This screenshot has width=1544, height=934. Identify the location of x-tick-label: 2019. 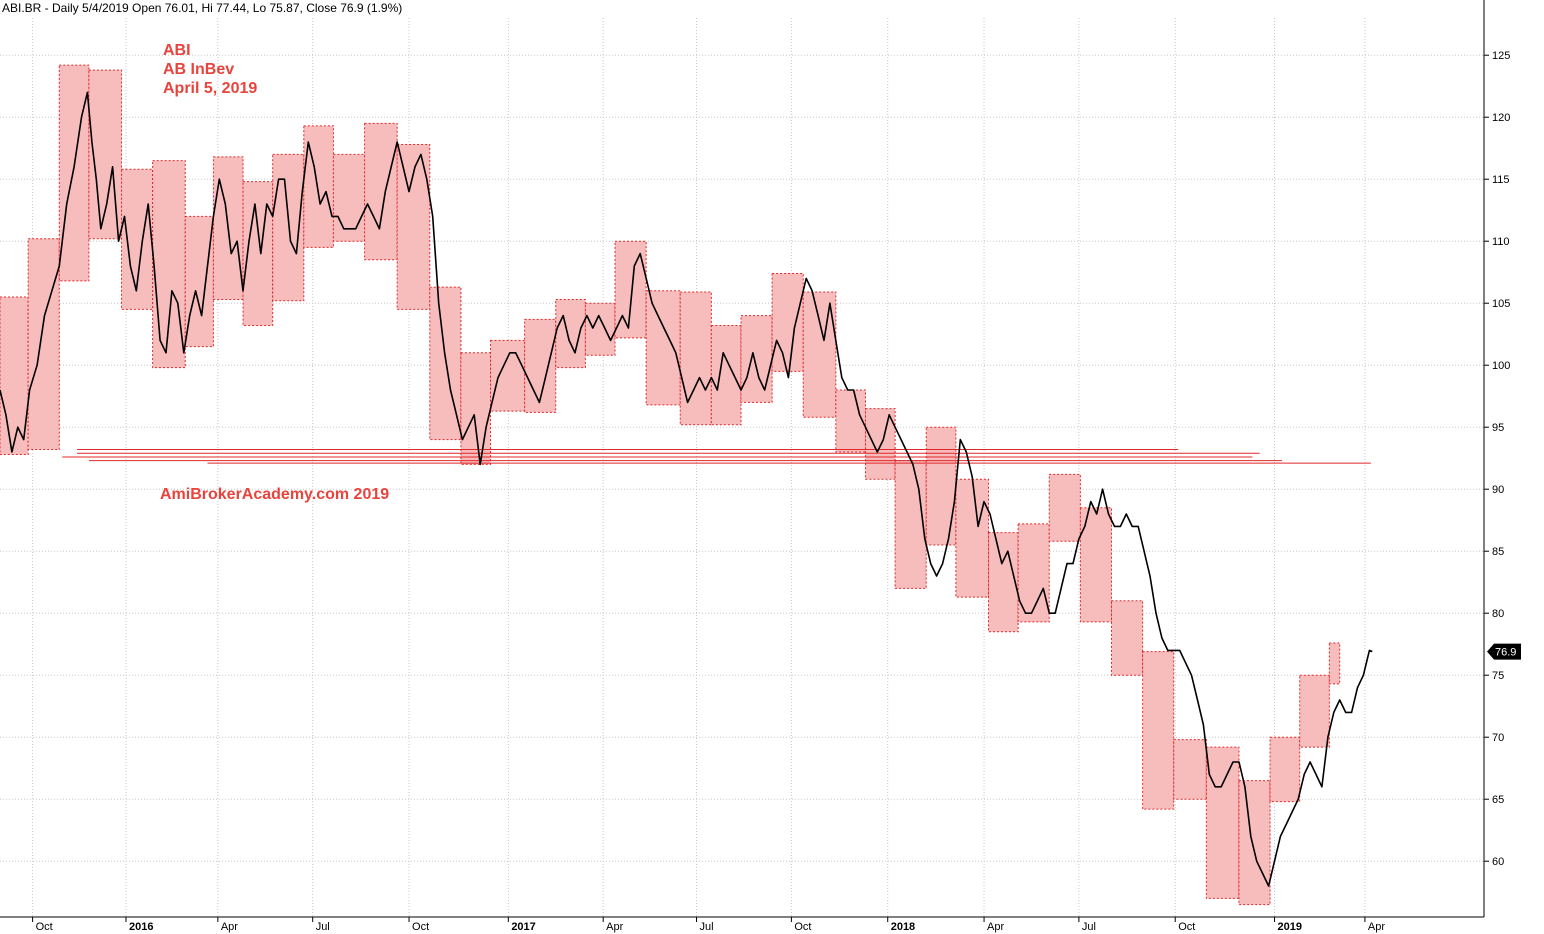
(1290, 927).